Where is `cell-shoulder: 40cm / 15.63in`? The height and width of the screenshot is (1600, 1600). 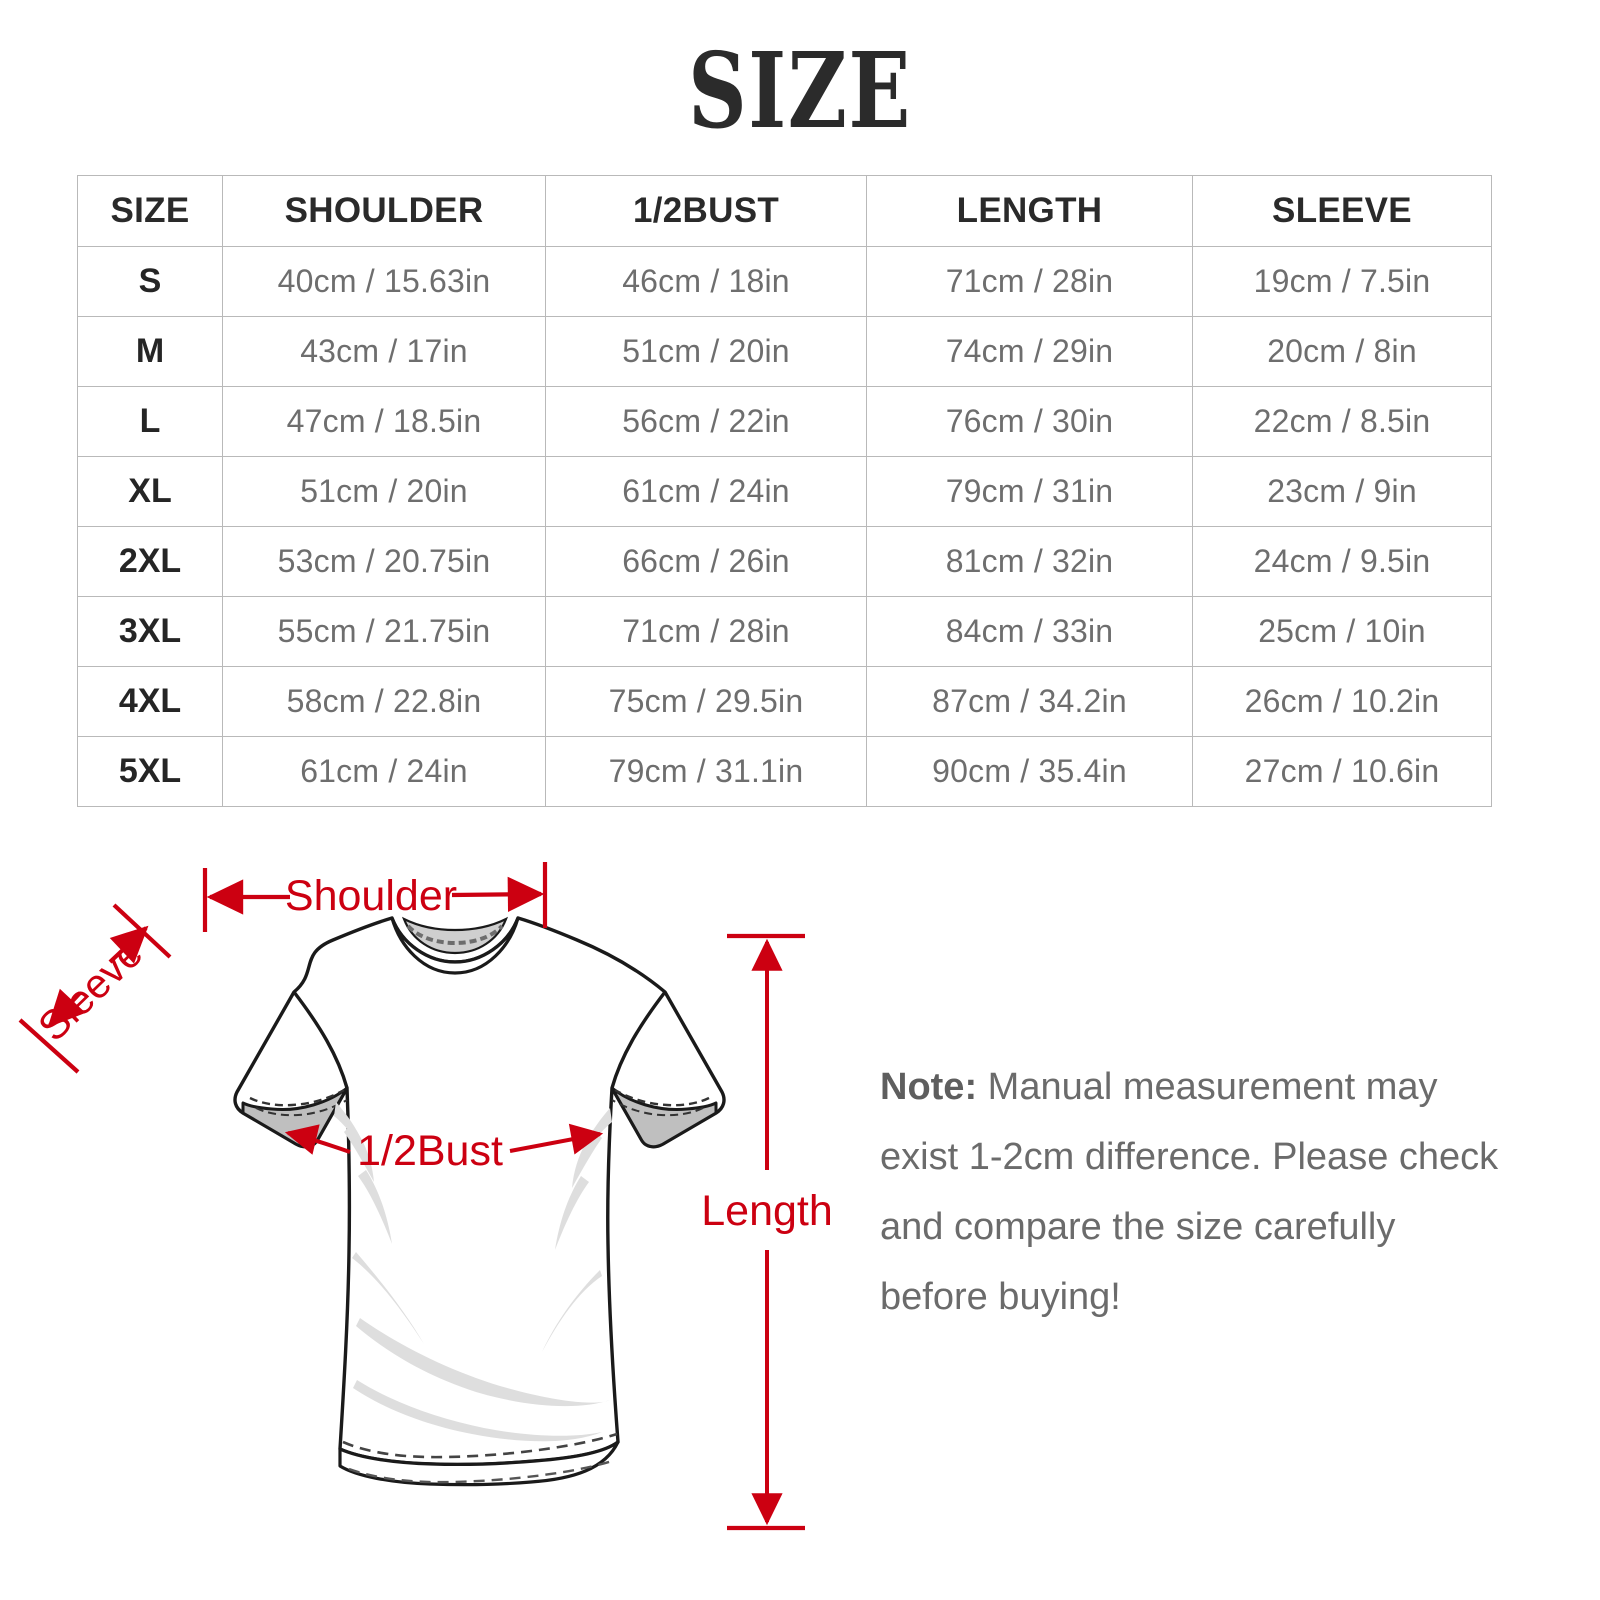 cell-shoulder: 40cm / 15.63in is located at coordinates (384, 281).